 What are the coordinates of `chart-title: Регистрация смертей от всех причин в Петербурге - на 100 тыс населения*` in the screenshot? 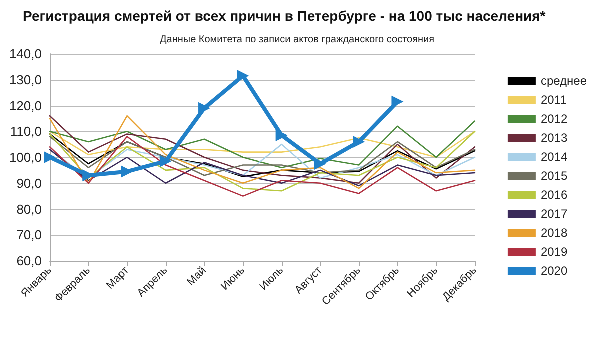 It's located at (284, 16).